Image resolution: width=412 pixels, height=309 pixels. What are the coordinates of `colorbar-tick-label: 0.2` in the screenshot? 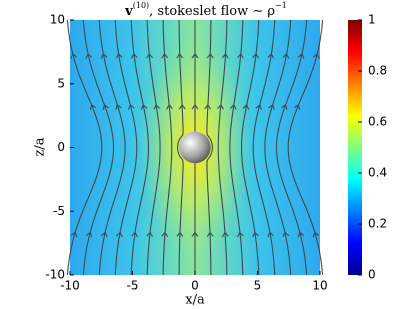 It's located at (377, 224).